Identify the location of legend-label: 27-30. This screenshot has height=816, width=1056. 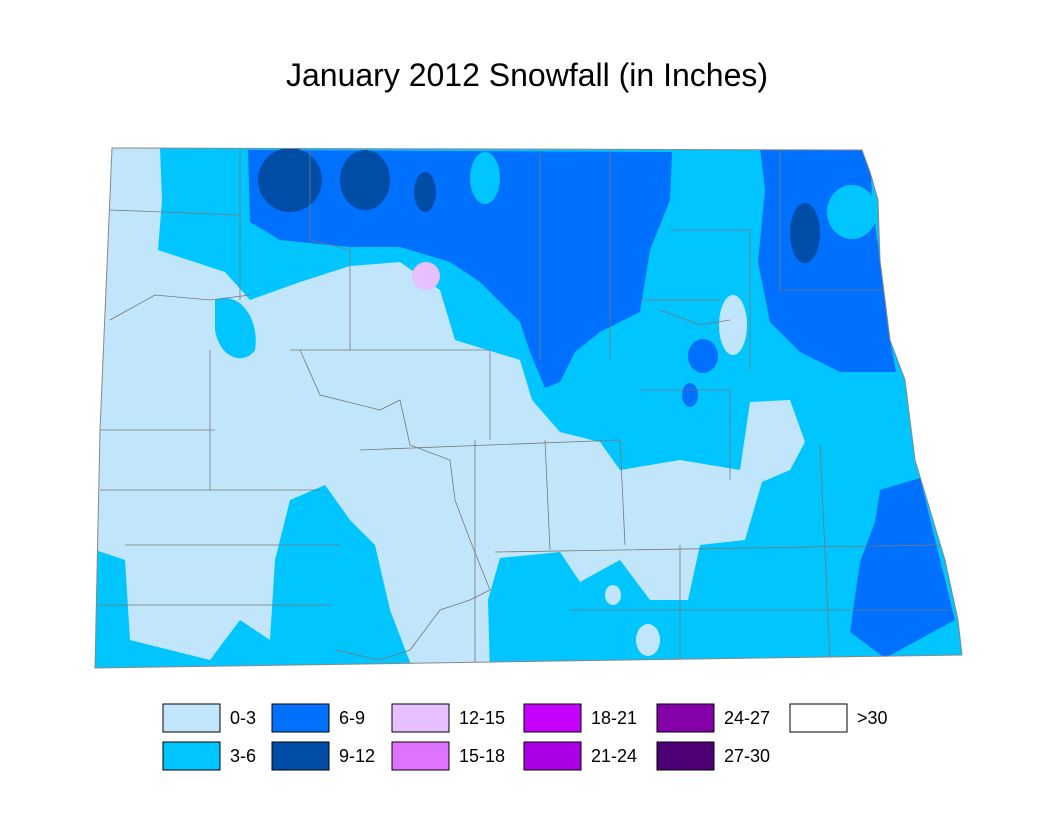
(747, 756).